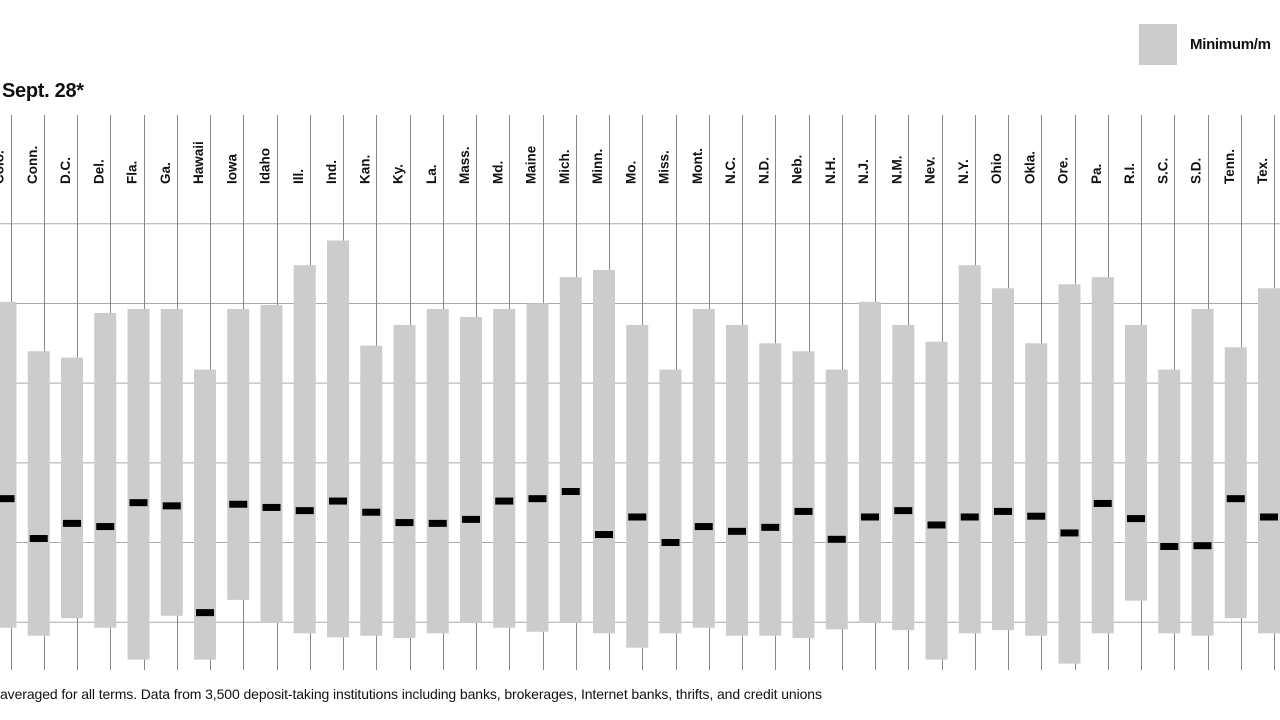  Describe the element at coordinates (1158, 44) in the screenshot. I see `legend-swatch` at that location.